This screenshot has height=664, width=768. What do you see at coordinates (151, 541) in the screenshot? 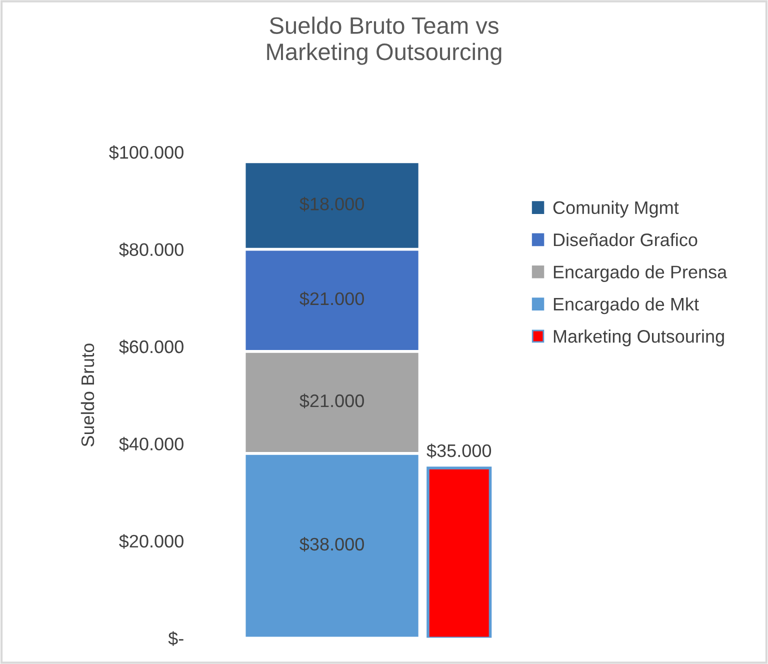
I see `y-tick-label: $20.000` at bounding box center [151, 541].